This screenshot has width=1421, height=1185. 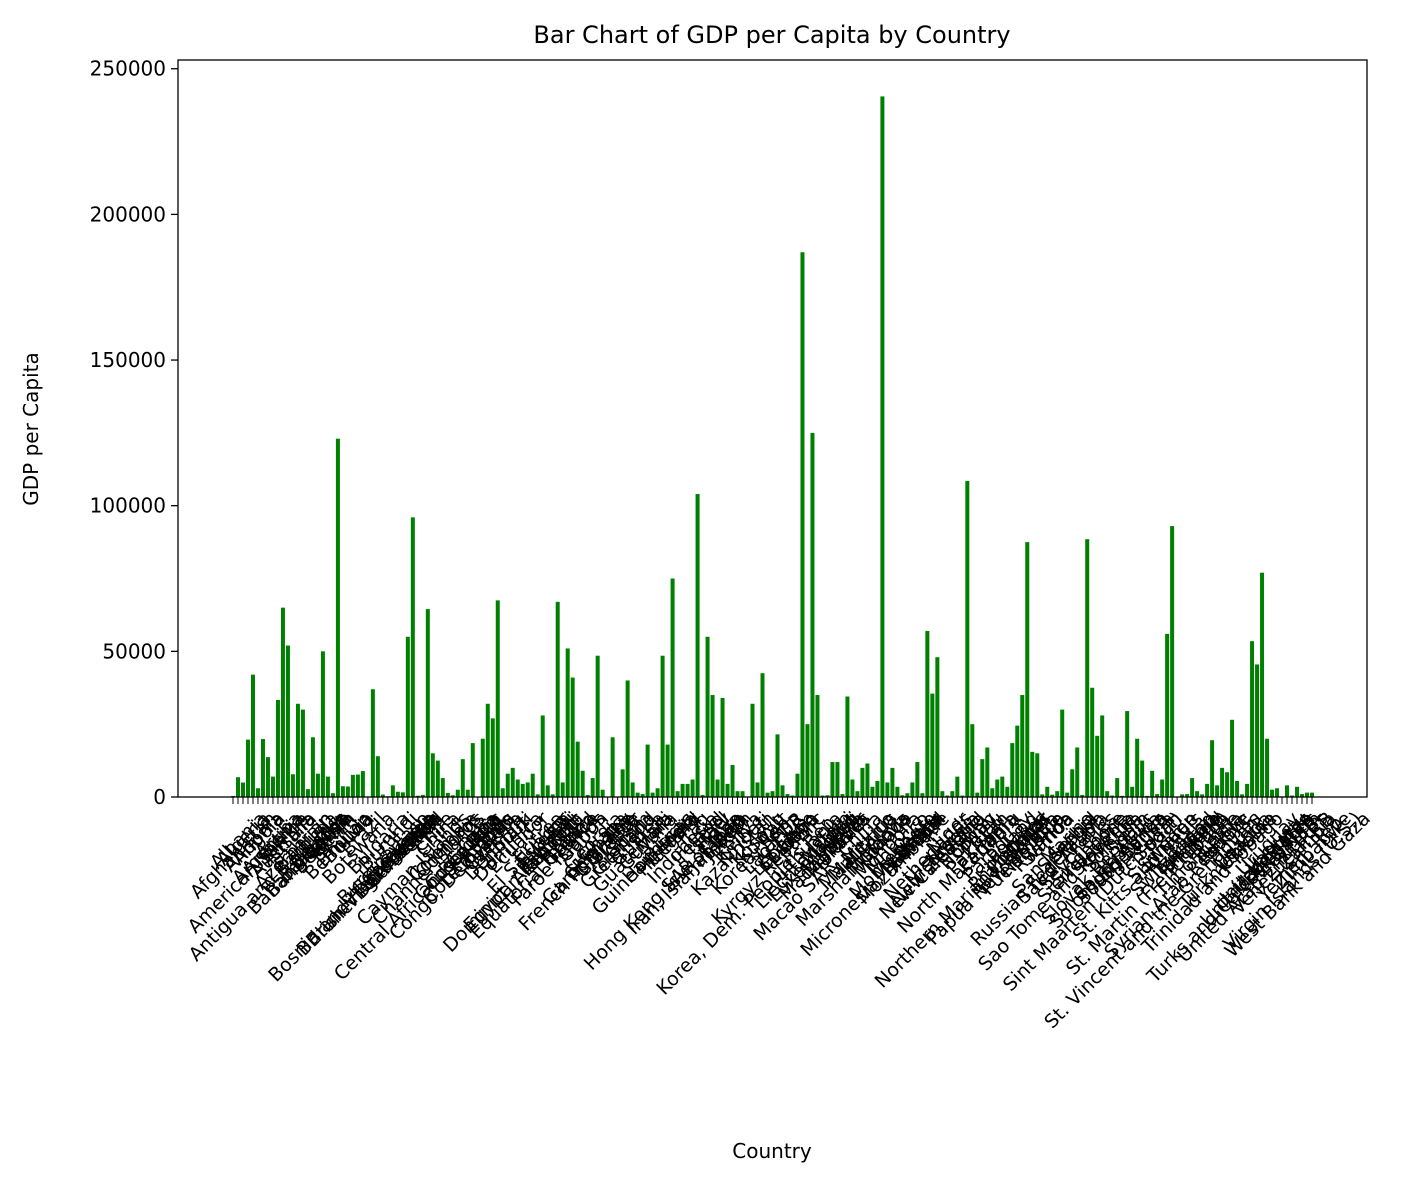 What do you see at coordinates (772, 1151) in the screenshot?
I see `x-axis-label: Country` at bounding box center [772, 1151].